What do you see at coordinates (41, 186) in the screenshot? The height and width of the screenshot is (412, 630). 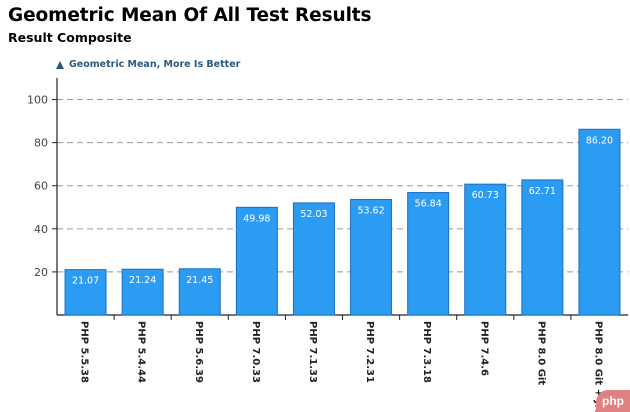 I see `y-tick-label: 60` at bounding box center [41, 186].